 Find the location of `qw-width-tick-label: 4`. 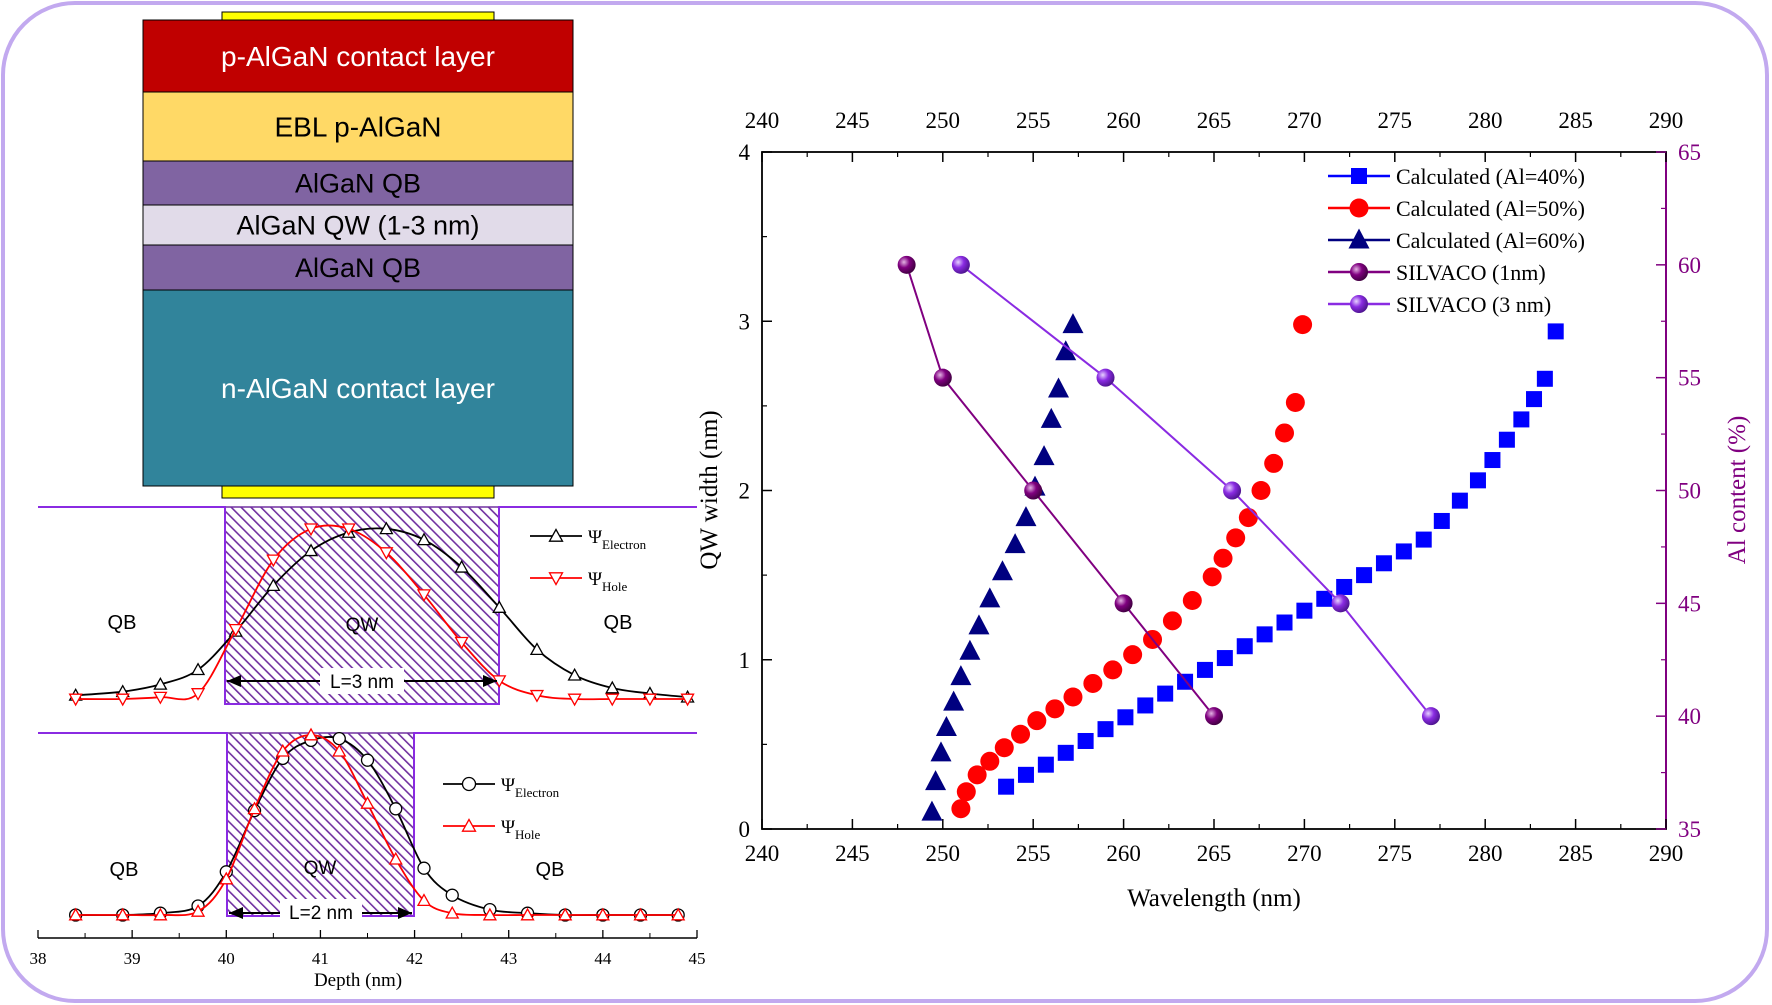

qw-width-tick-label: 4 is located at coordinates (745, 152).